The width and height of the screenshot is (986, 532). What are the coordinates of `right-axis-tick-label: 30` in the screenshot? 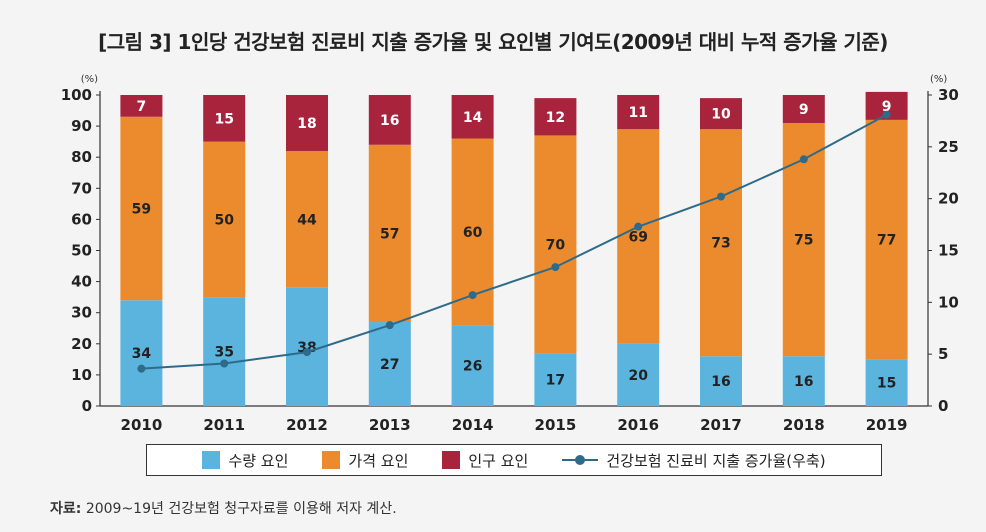 It's located at (948, 95).